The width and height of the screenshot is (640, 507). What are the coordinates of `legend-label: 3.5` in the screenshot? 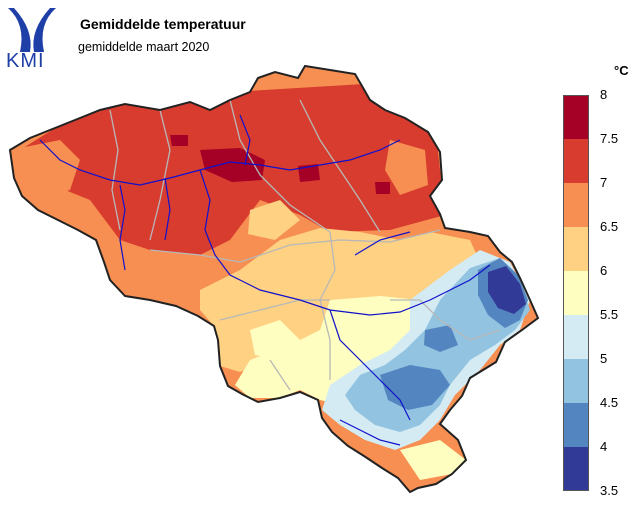 It's located at (609, 490).